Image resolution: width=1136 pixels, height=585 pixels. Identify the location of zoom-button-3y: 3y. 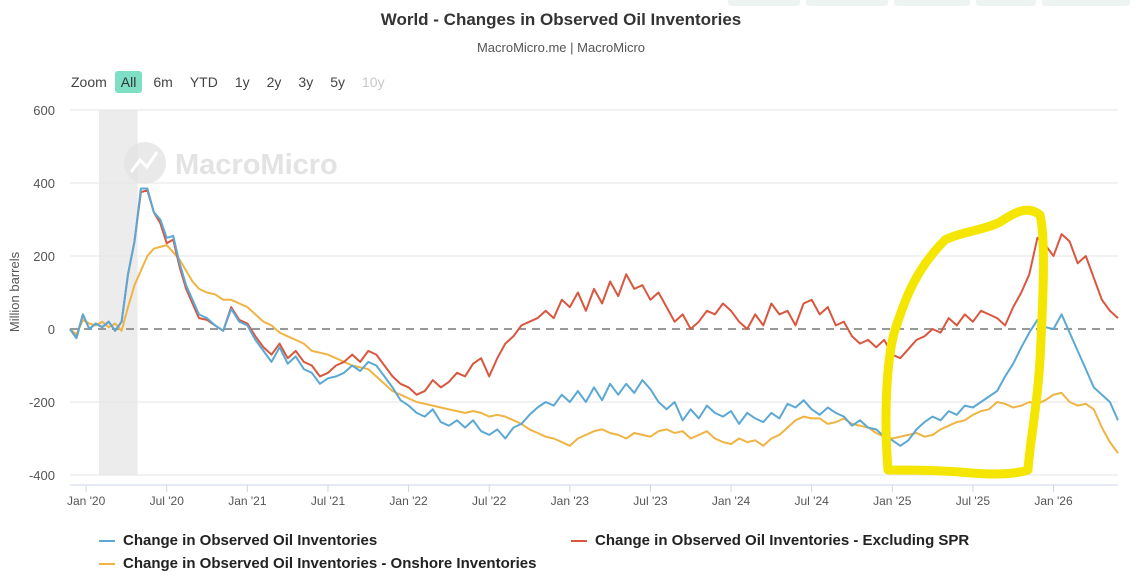
(306, 82).